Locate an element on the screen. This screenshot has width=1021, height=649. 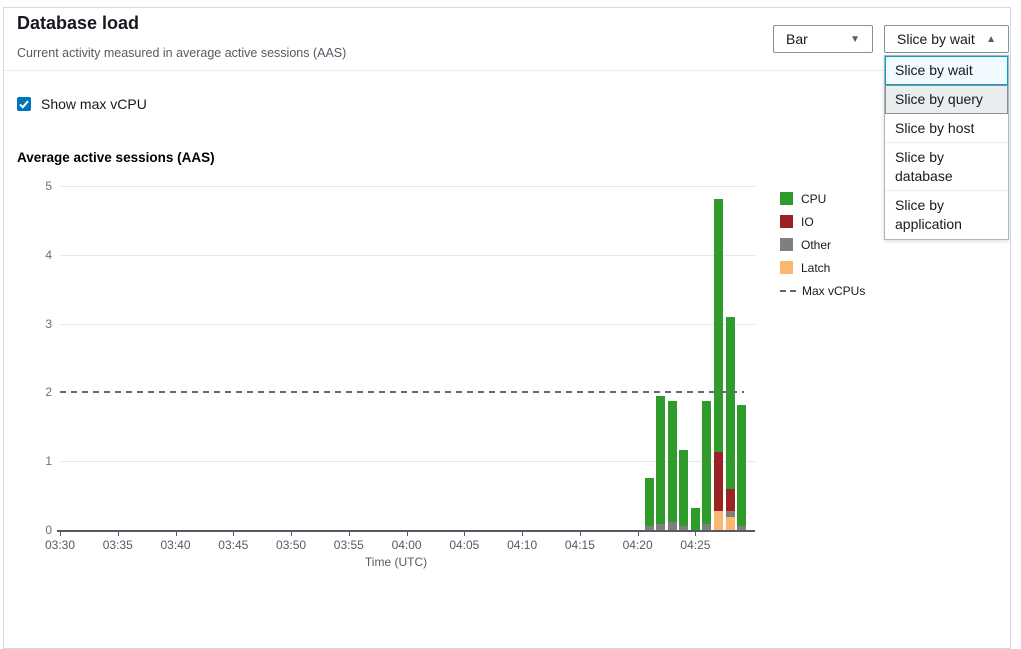
show-max-vcpu-checkbox is located at coordinates (24, 104).